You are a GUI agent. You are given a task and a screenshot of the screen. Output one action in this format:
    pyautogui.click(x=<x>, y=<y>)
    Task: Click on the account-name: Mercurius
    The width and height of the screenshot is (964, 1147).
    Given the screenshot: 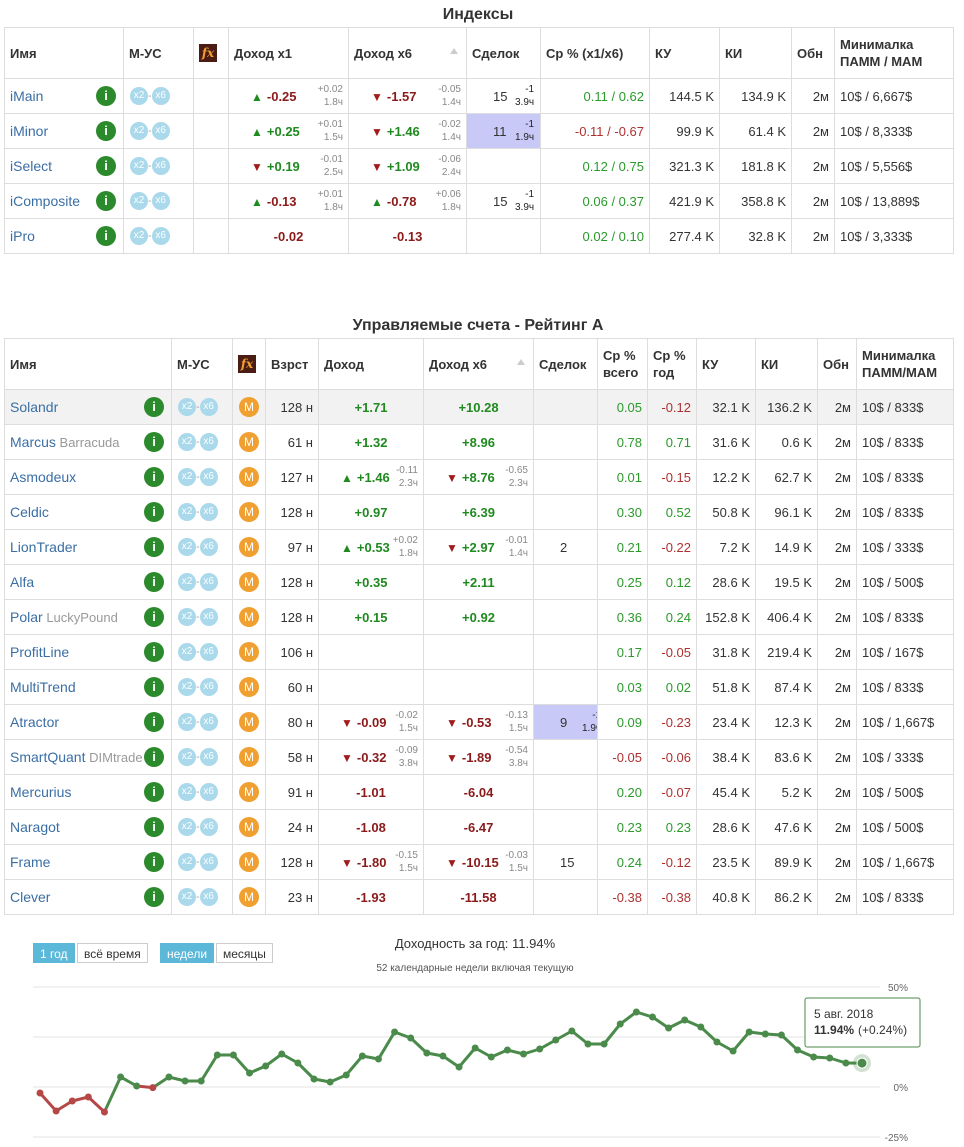 What is the action you would take?
    pyautogui.click(x=41, y=792)
    